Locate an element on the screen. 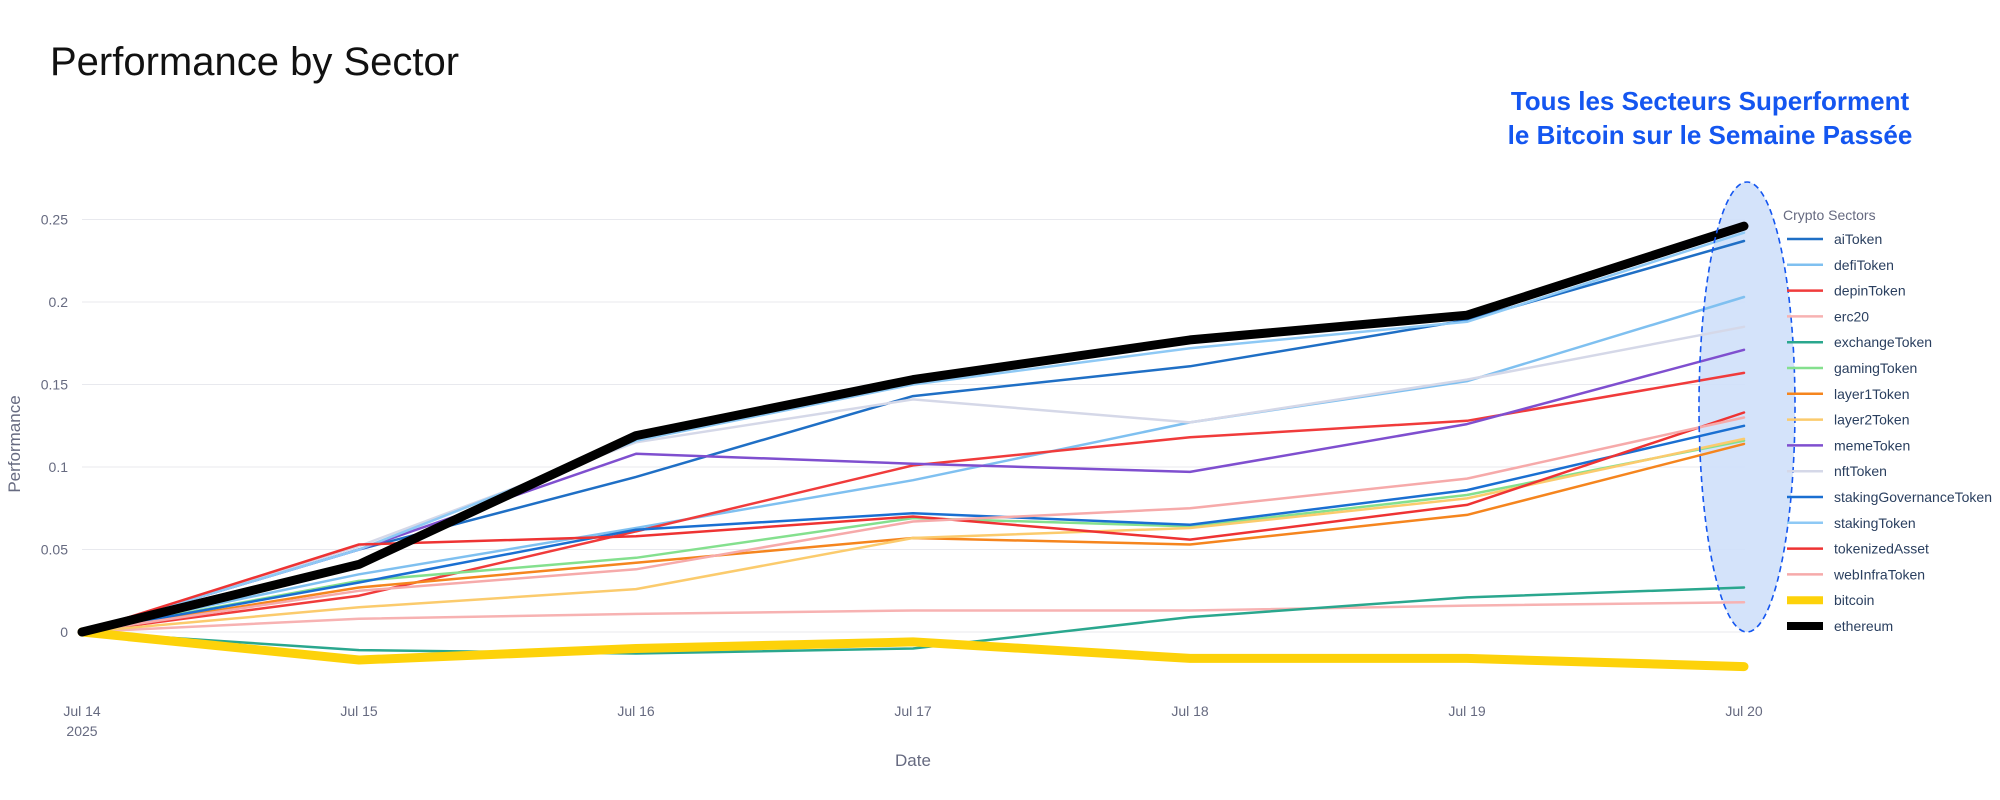  y-tick-label: 0.05 is located at coordinates (54, 550).